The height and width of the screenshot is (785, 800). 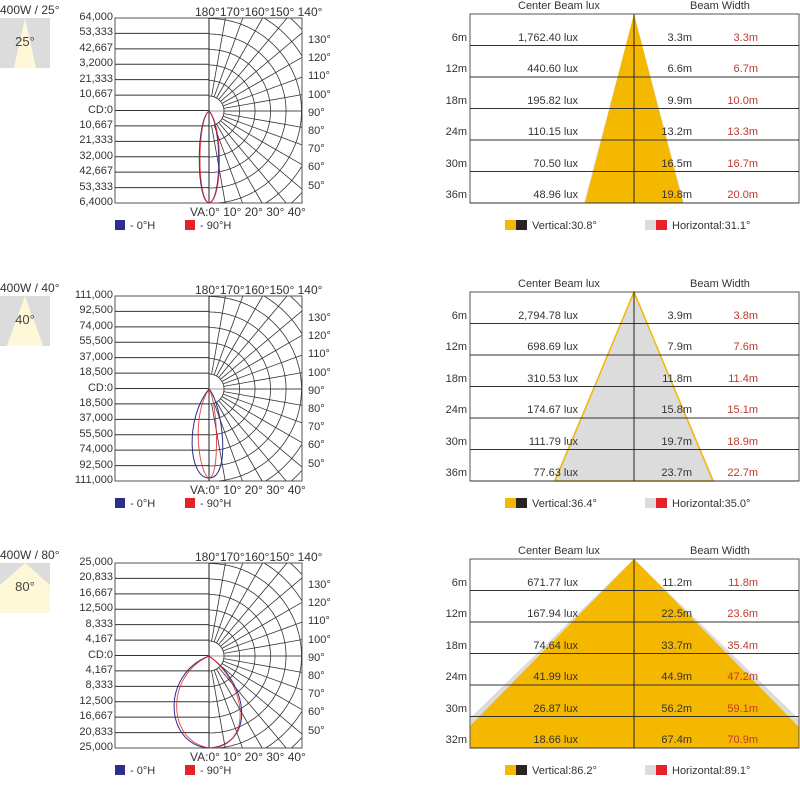 I want to click on cd-tick-label: 12,500, so click(x=96, y=700).